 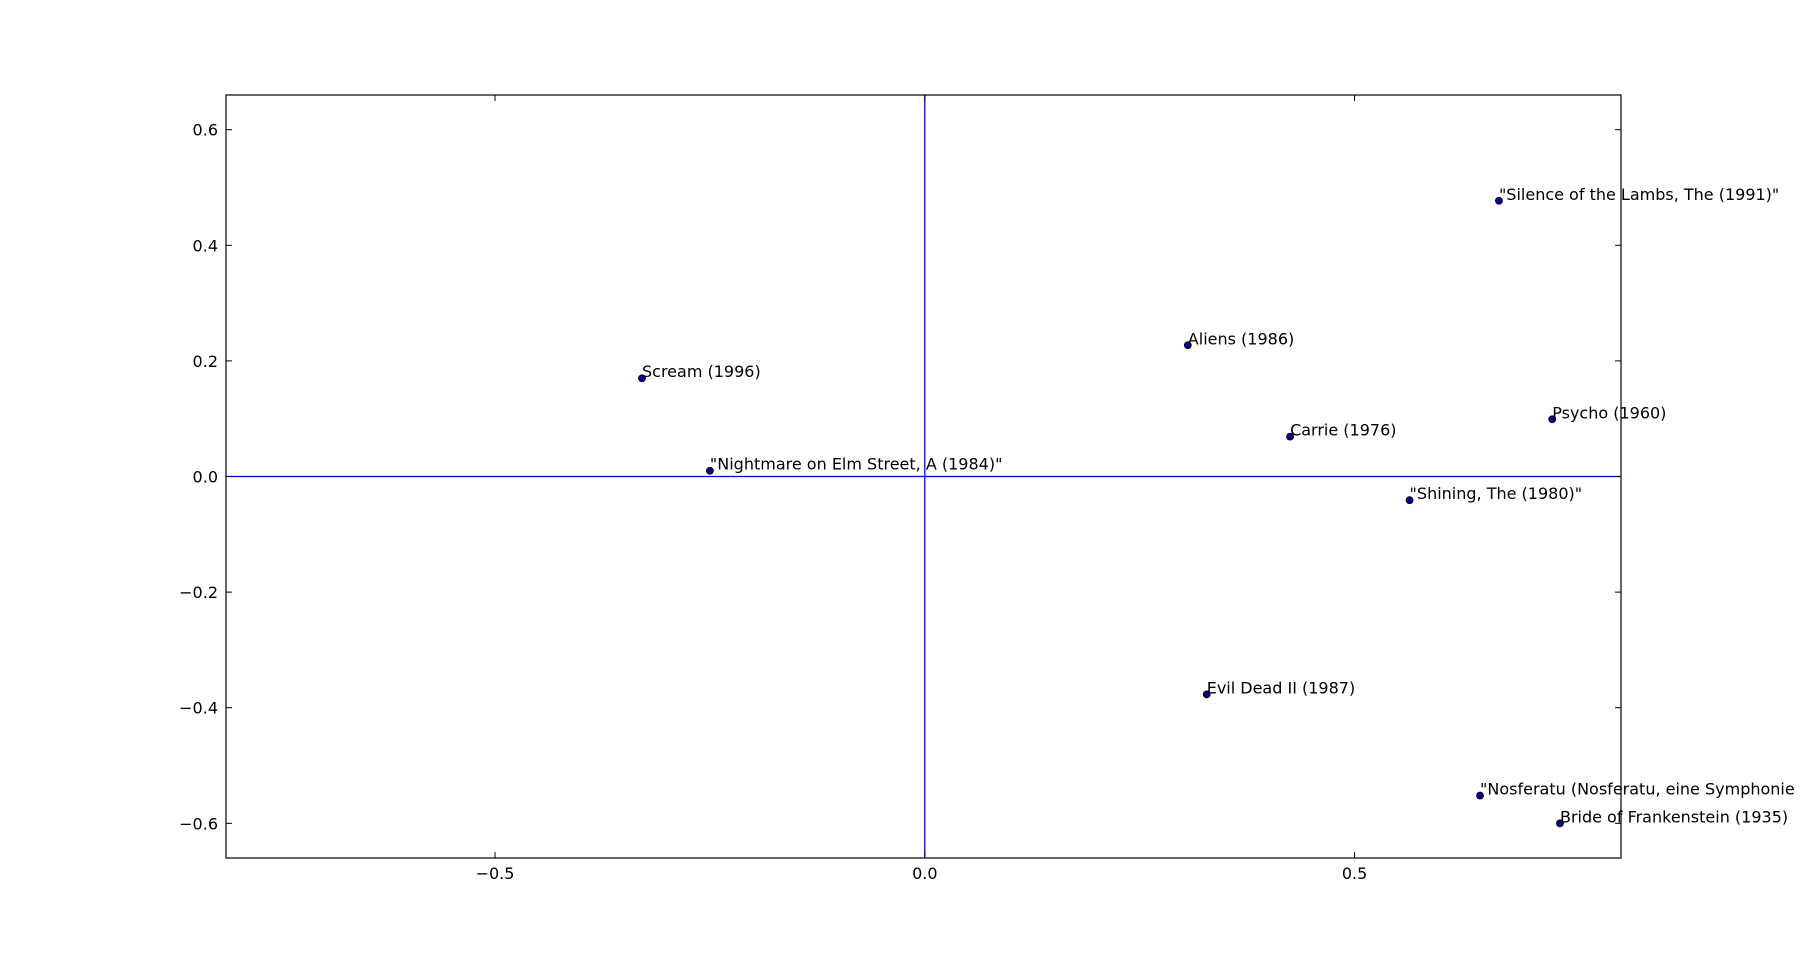 What do you see at coordinates (1354, 873) in the screenshot?
I see `x-tick-label: 0.5` at bounding box center [1354, 873].